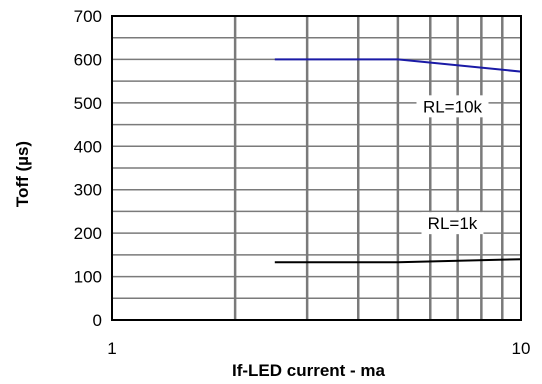 Image resolution: width=542 pixels, height=384 pixels. I want to click on x-axis-title: If-LED current - ma, so click(309, 370).